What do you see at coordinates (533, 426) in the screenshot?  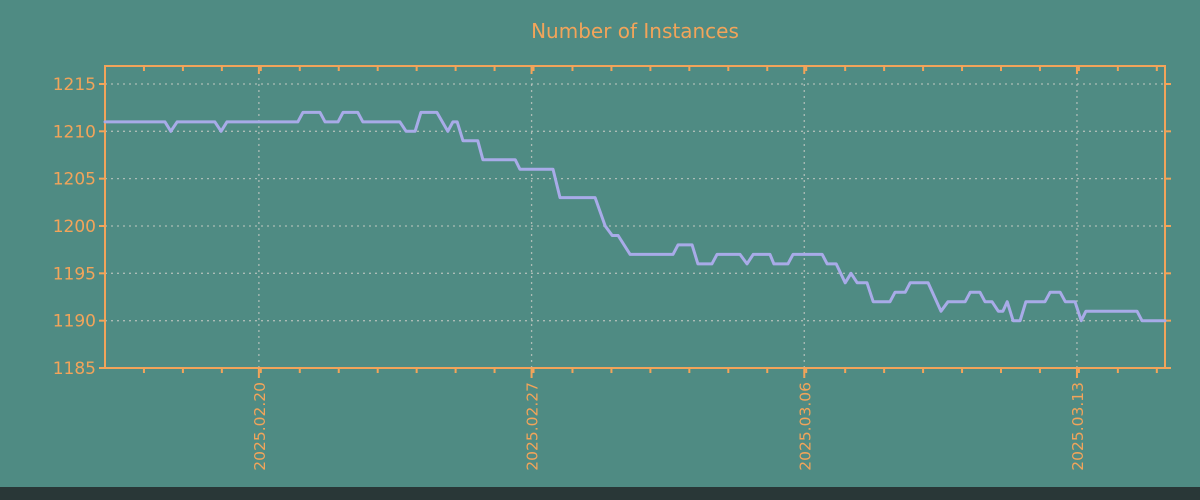 I see `x-tick-label: 2025.02.27` at bounding box center [533, 426].